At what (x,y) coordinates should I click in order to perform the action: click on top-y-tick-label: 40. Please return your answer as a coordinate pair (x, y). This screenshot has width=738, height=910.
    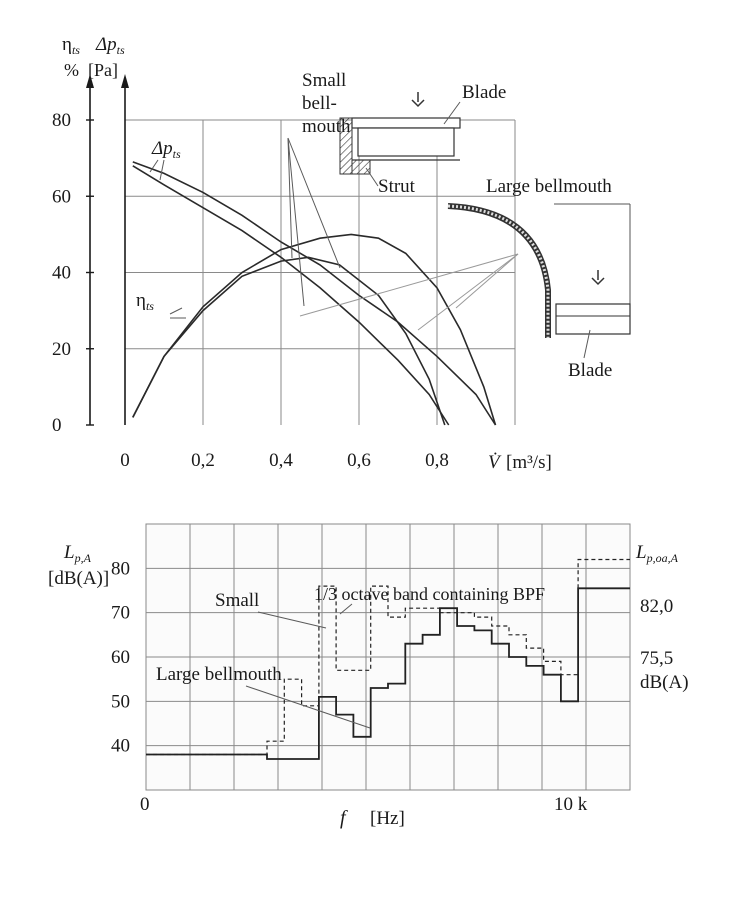
    Looking at the image, I should click on (61, 273).